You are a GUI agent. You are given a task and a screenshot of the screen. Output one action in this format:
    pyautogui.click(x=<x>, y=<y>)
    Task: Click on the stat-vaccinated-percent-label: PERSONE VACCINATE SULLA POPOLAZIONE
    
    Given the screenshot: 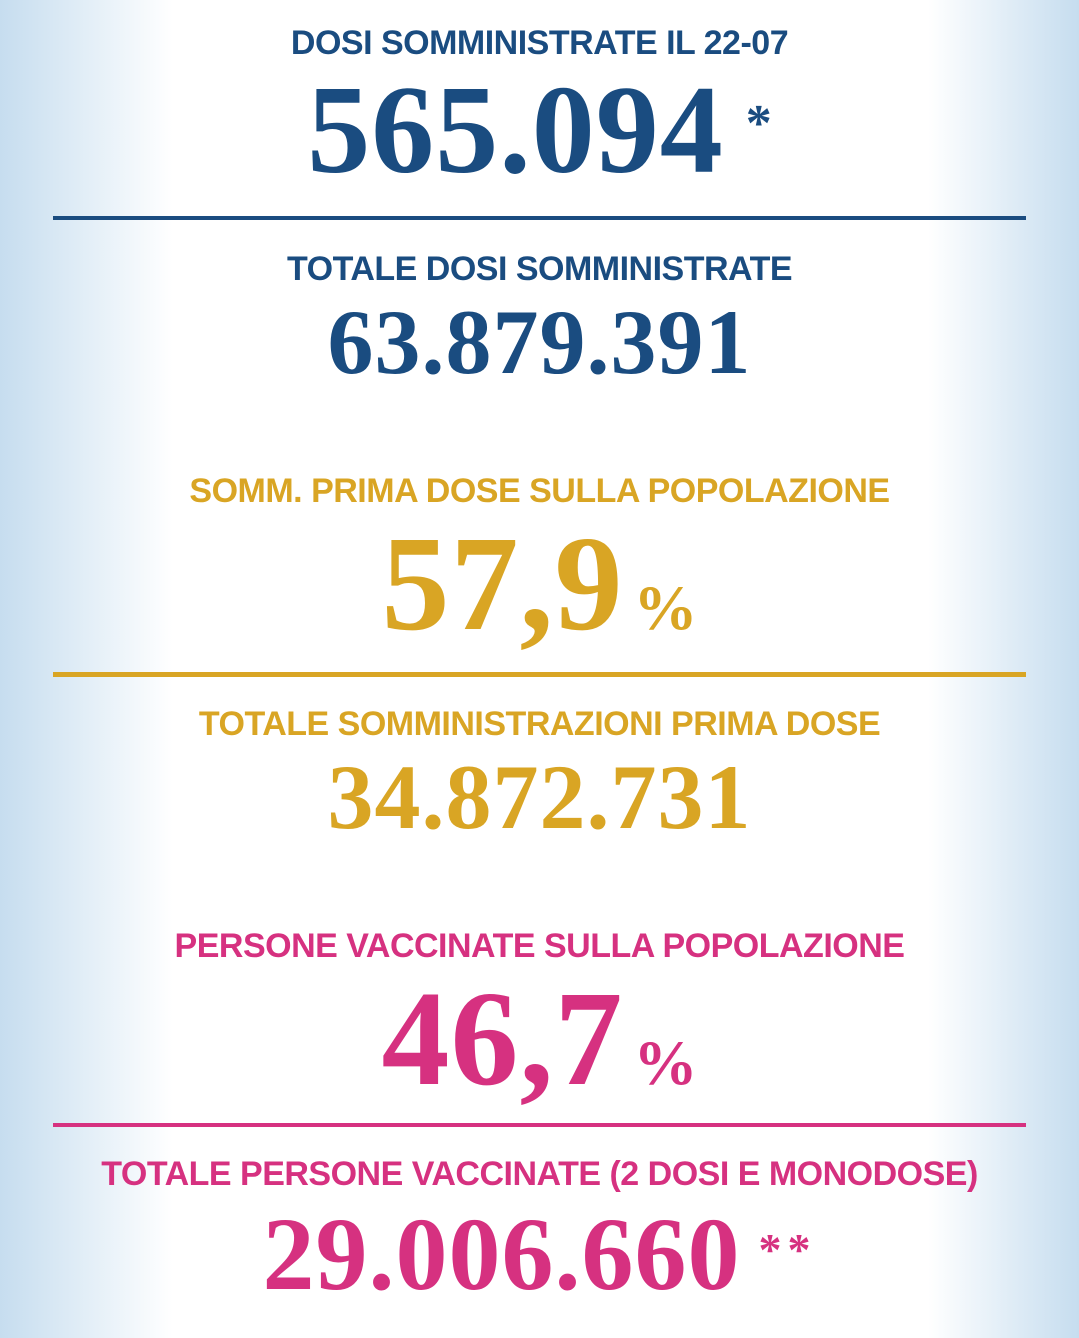 What is the action you would take?
    pyautogui.click(x=539, y=946)
    